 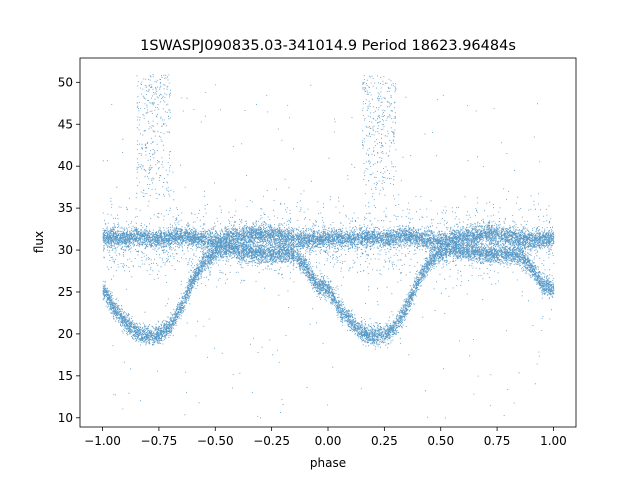 I want to click on y-tick-label: 20, so click(x=65, y=334).